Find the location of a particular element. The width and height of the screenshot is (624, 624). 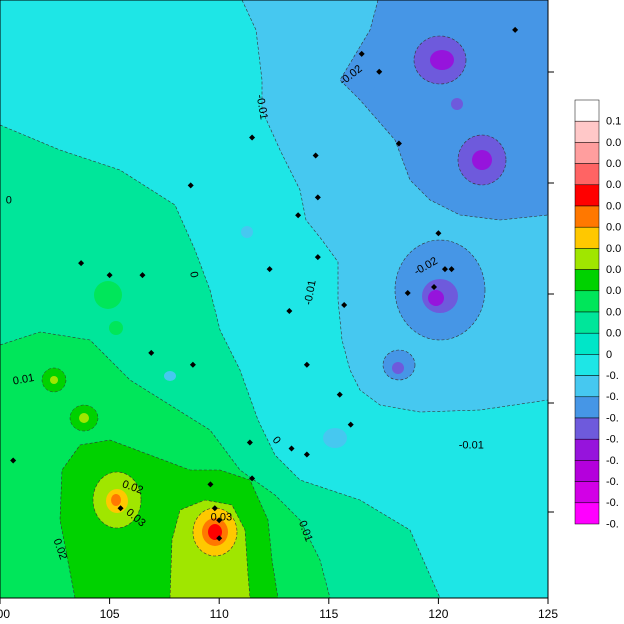

x-tick-label: 125 is located at coordinates (548, 614).